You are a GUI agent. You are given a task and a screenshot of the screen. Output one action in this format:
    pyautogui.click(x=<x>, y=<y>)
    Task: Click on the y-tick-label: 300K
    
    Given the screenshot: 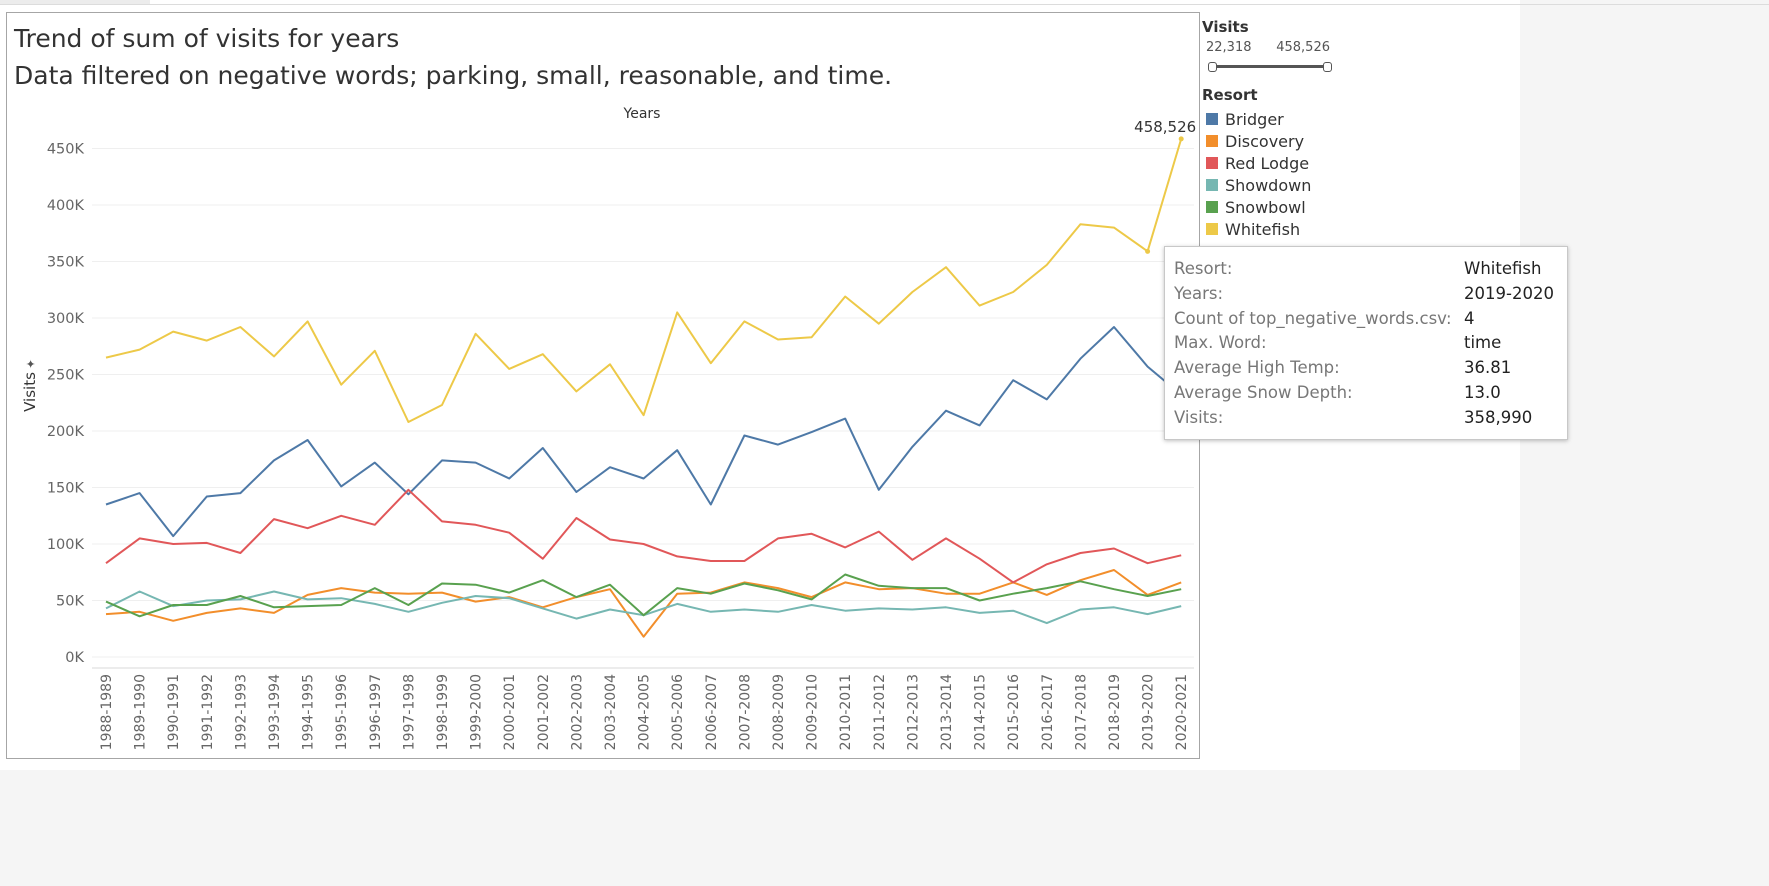 What is the action you would take?
    pyautogui.click(x=66, y=319)
    